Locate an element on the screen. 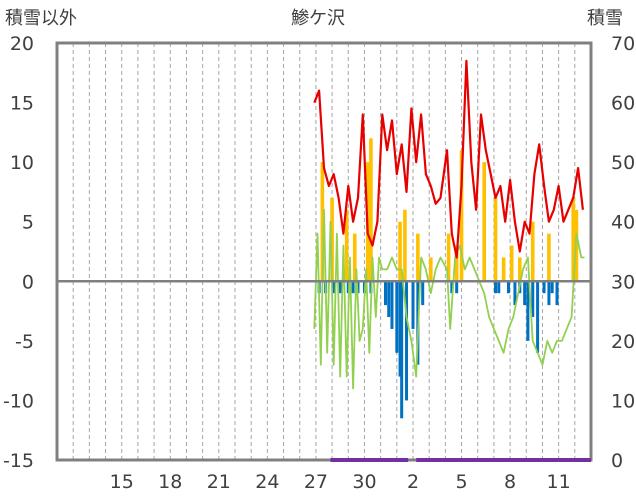 Image resolution: width=636 pixels, height=501 pixels. right-tick-label: 50 is located at coordinates (623, 163).